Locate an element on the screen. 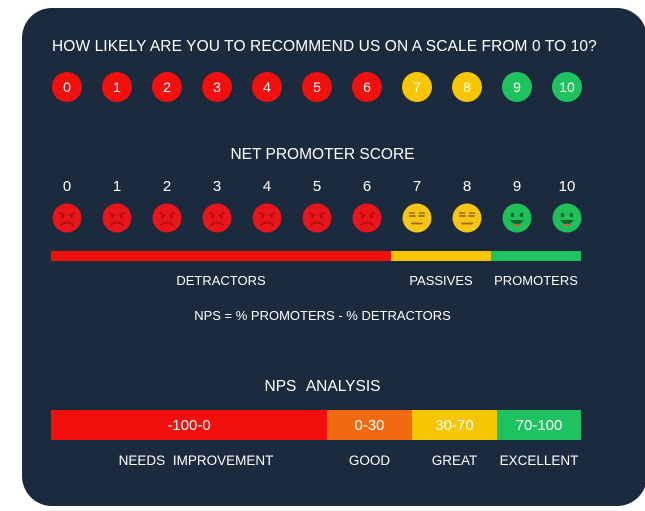  score-number-6: 6 is located at coordinates (367, 186).